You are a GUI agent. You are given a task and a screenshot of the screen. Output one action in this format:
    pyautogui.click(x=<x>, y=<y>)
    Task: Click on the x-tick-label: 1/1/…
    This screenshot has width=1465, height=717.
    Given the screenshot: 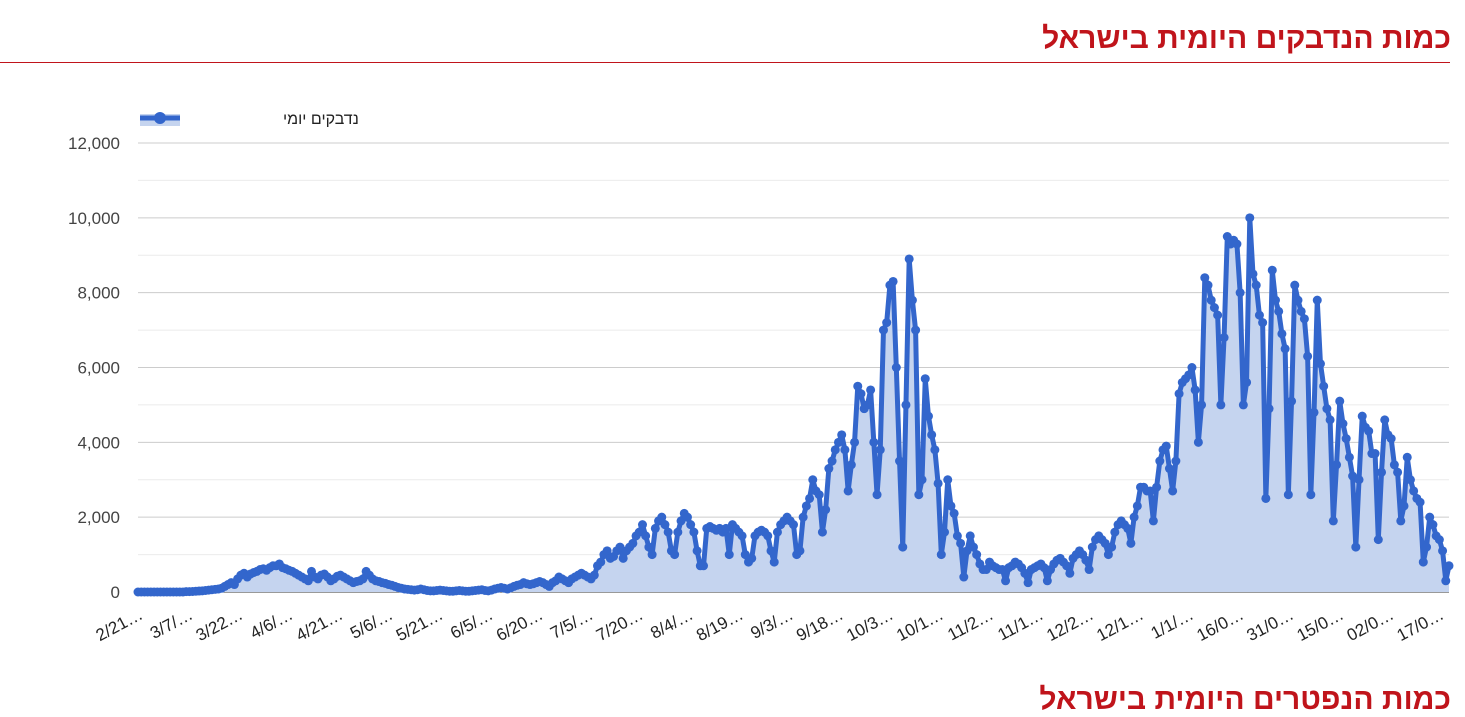 What is the action you would take?
    pyautogui.click(x=1172, y=624)
    